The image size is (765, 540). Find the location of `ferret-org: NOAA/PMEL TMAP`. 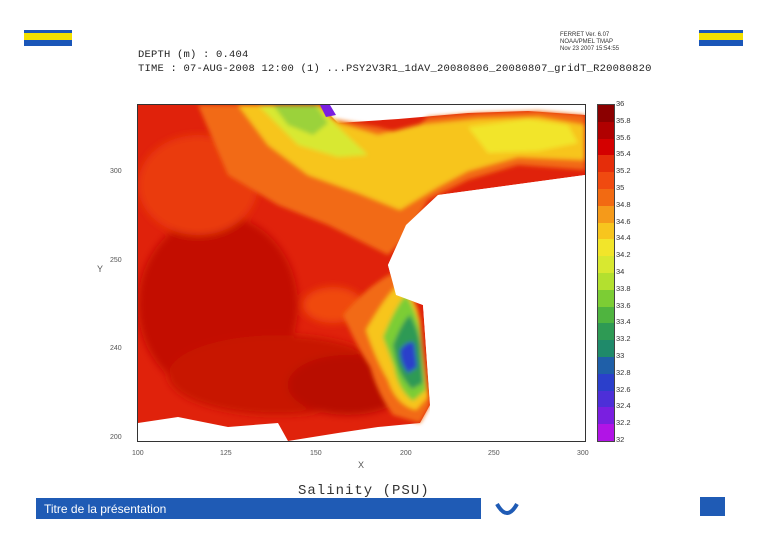

ferret-org: NOAA/PMEL TMAP is located at coordinates (587, 42).